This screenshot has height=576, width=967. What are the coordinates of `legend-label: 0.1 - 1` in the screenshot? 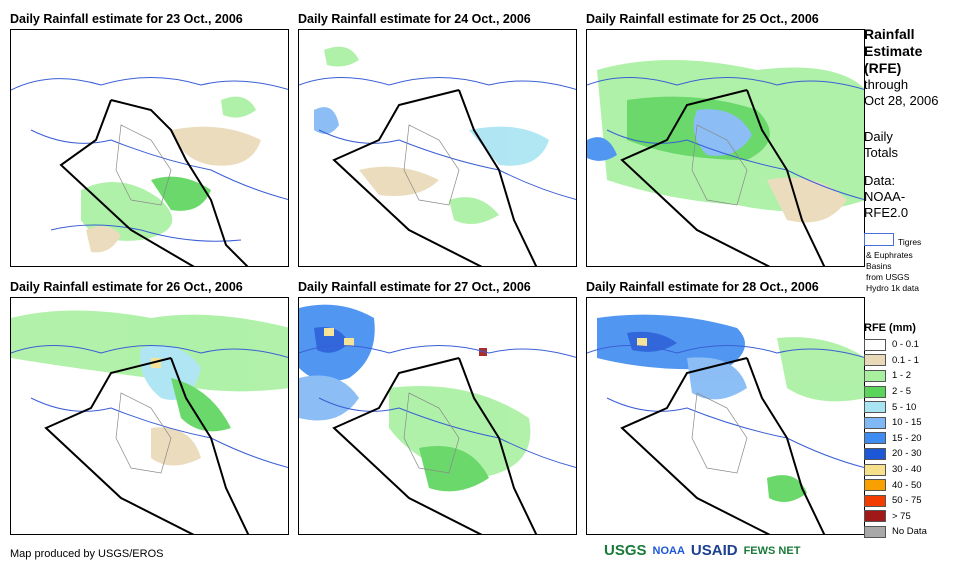 It's located at (905, 360).